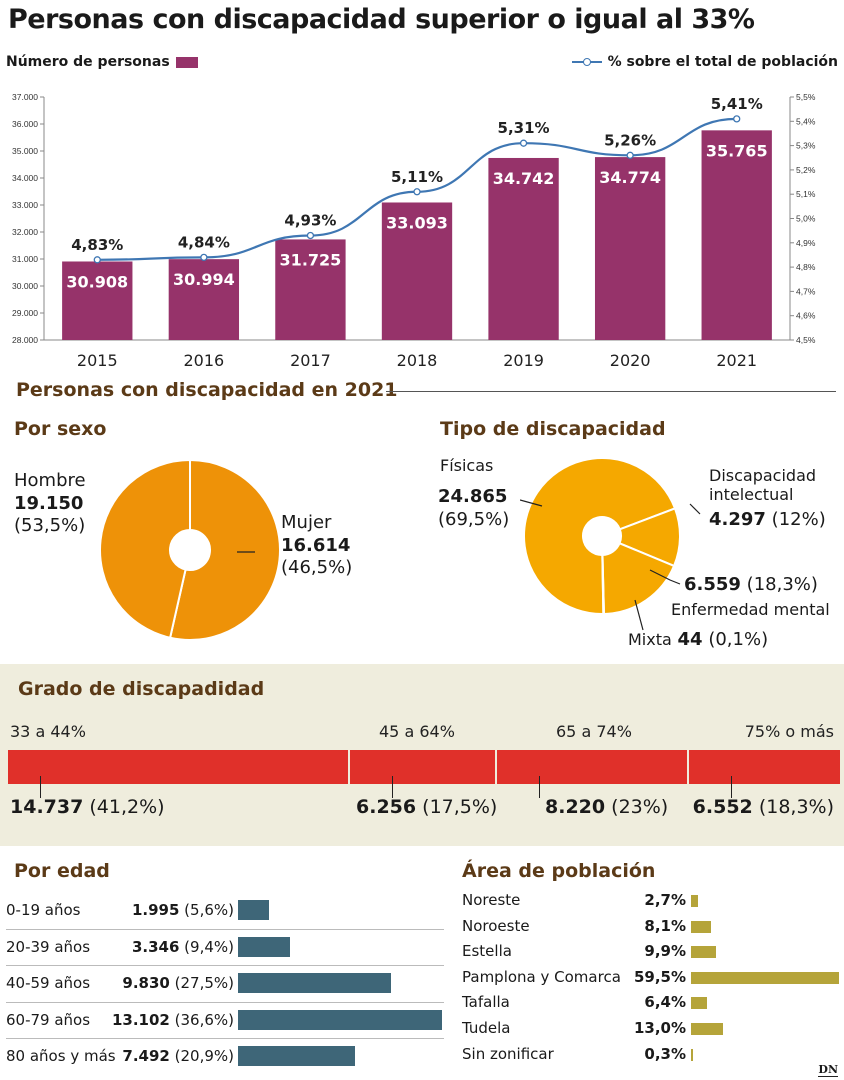 The height and width of the screenshot is (1080, 844). I want to click on edad-value: 9.830 (27,5%), so click(172, 983).